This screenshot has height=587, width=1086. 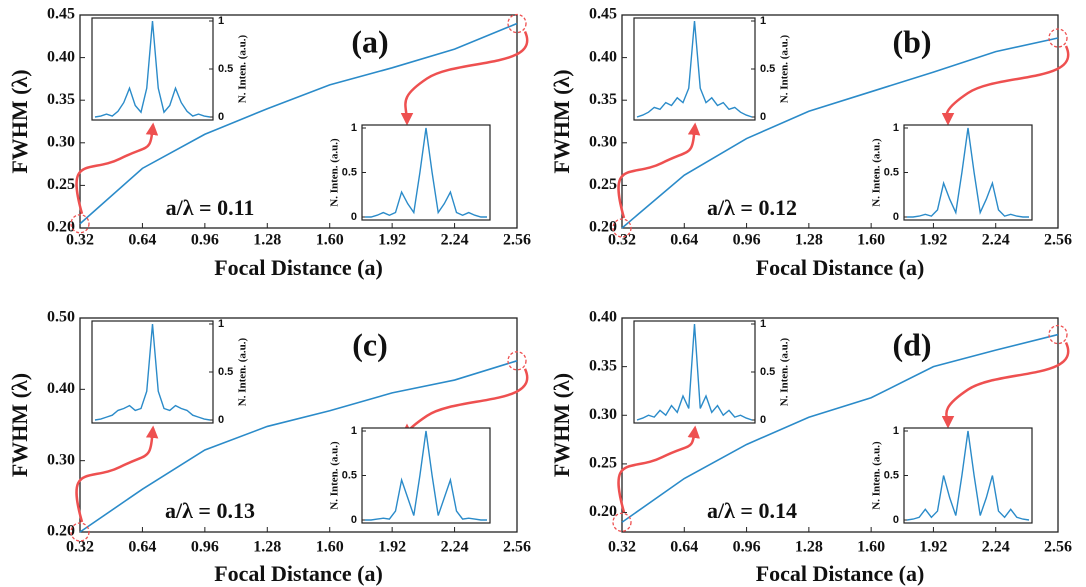 What do you see at coordinates (210, 207) in the screenshot?
I see `annotation: a/λ = 0.11` at bounding box center [210, 207].